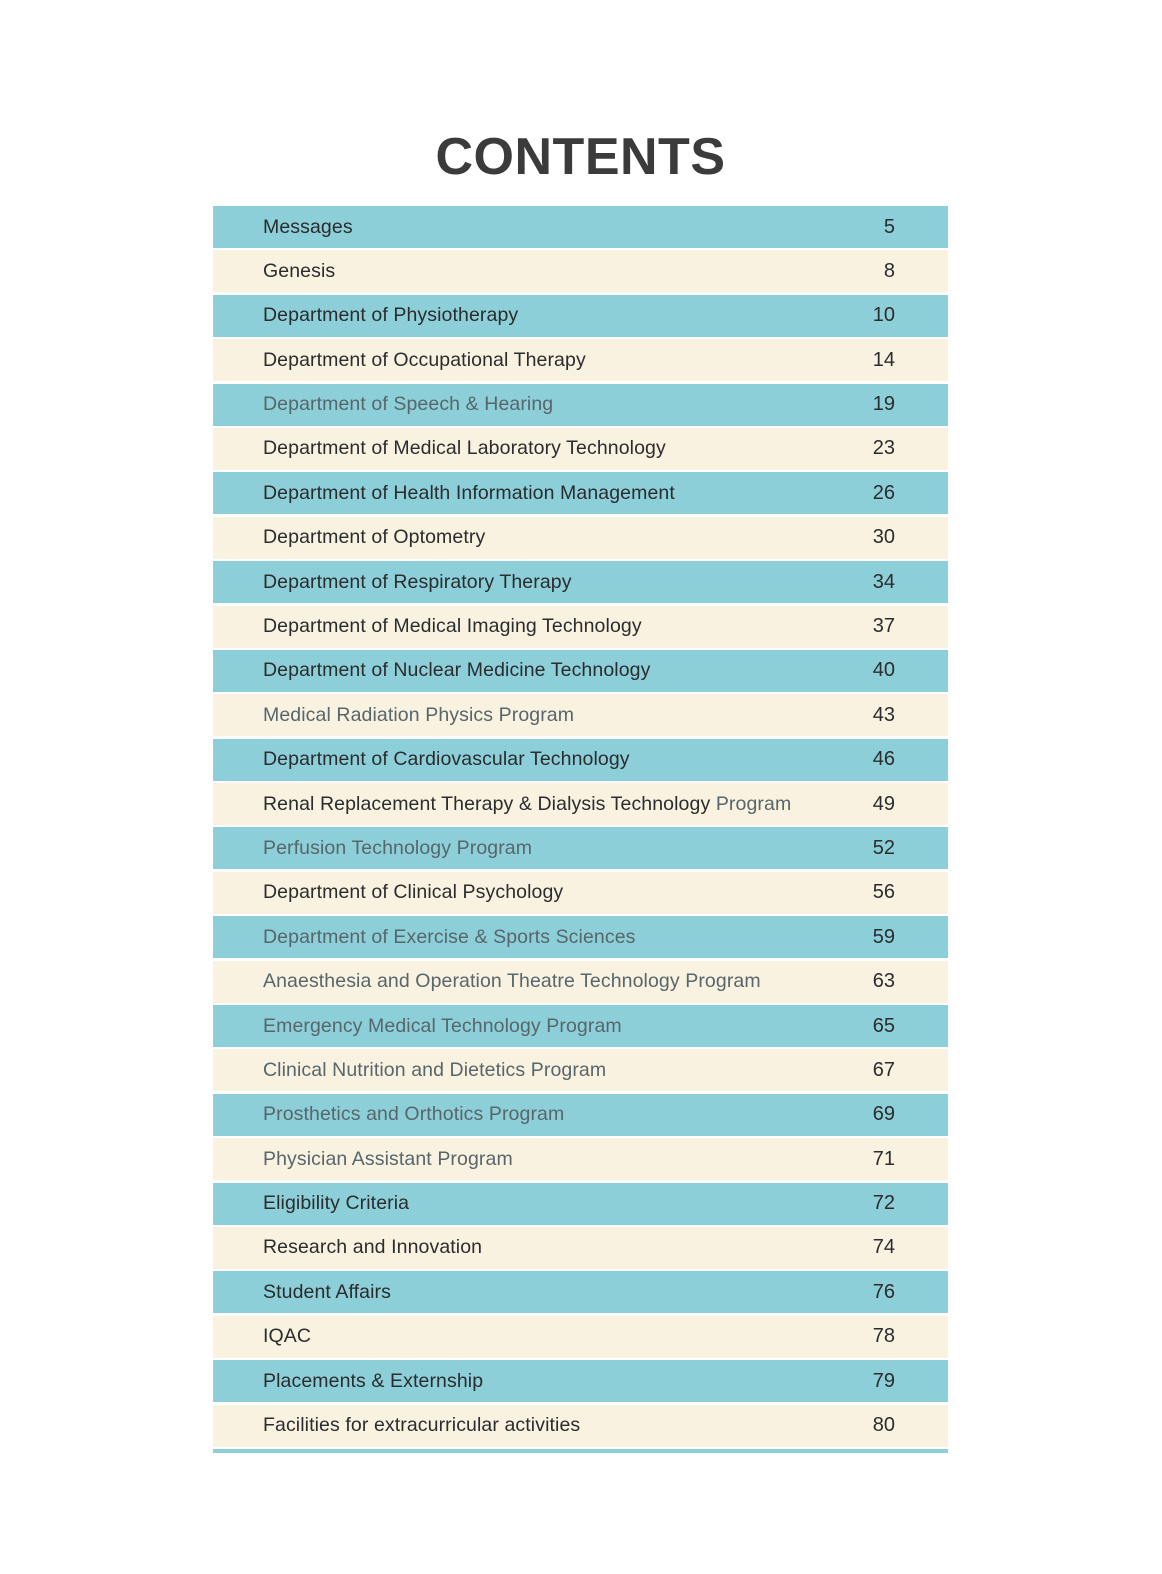 This screenshot has height=1574, width=1162. What do you see at coordinates (883, 759) in the screenshot?
I see `toc-page-number: 46` at bounding box center [883, 759].